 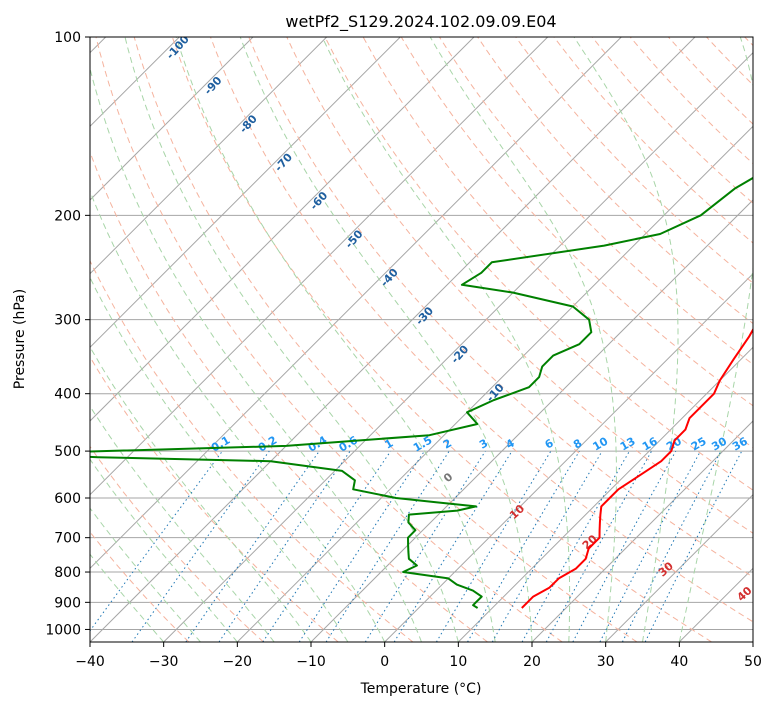 I want to click on y-tick-label: 900, so click(x=67, y=603).